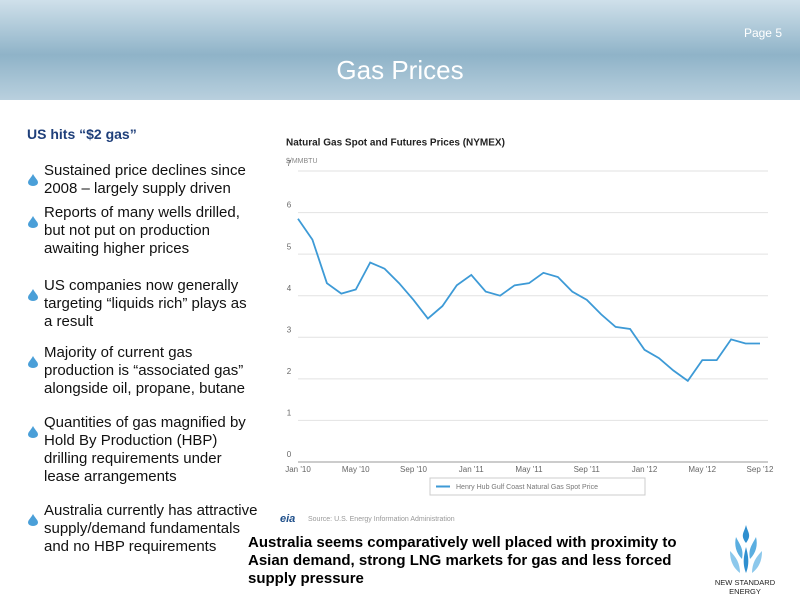 This screenshot has width=800, height=600. Describe the element at coordinates (356, 469) in the screenshot. I see `x-tick-label: May '10` at that location.